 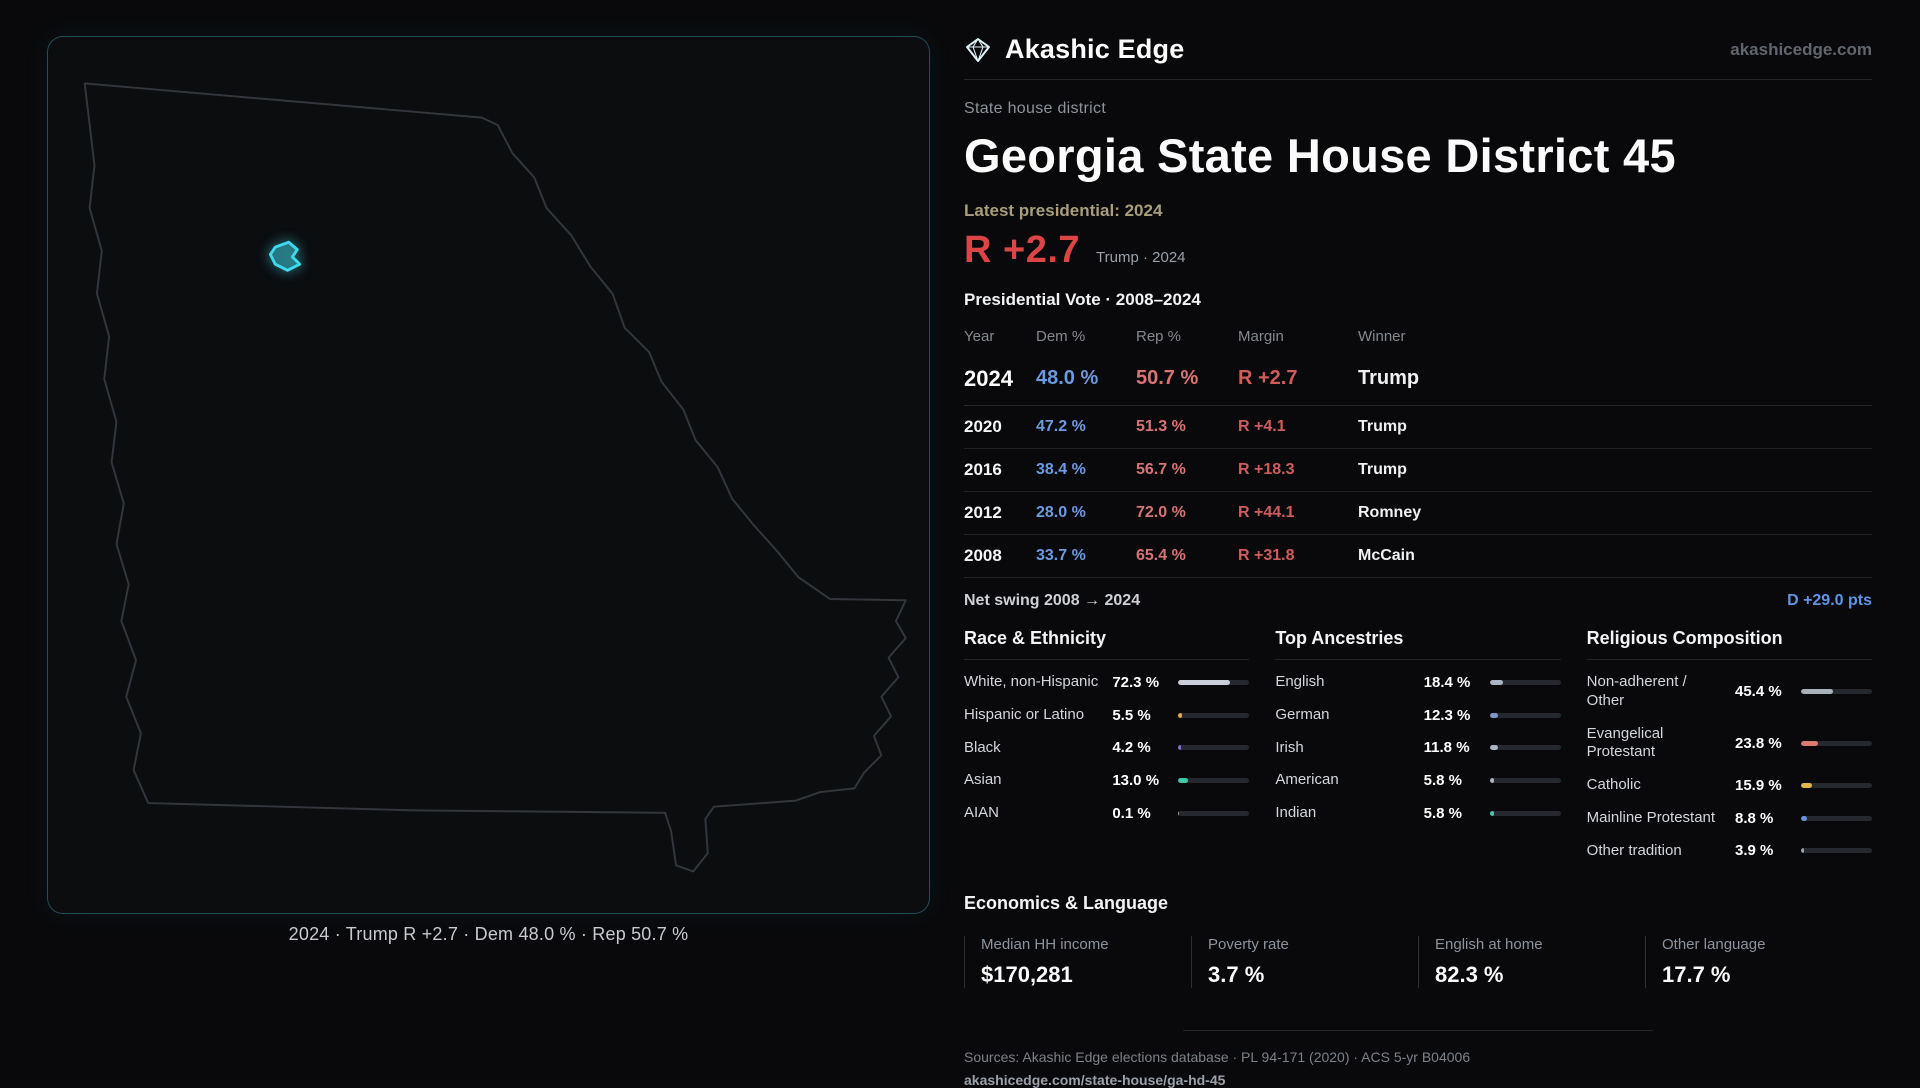 I want to click on vote-year: 2016, so click(x=983, y=469).